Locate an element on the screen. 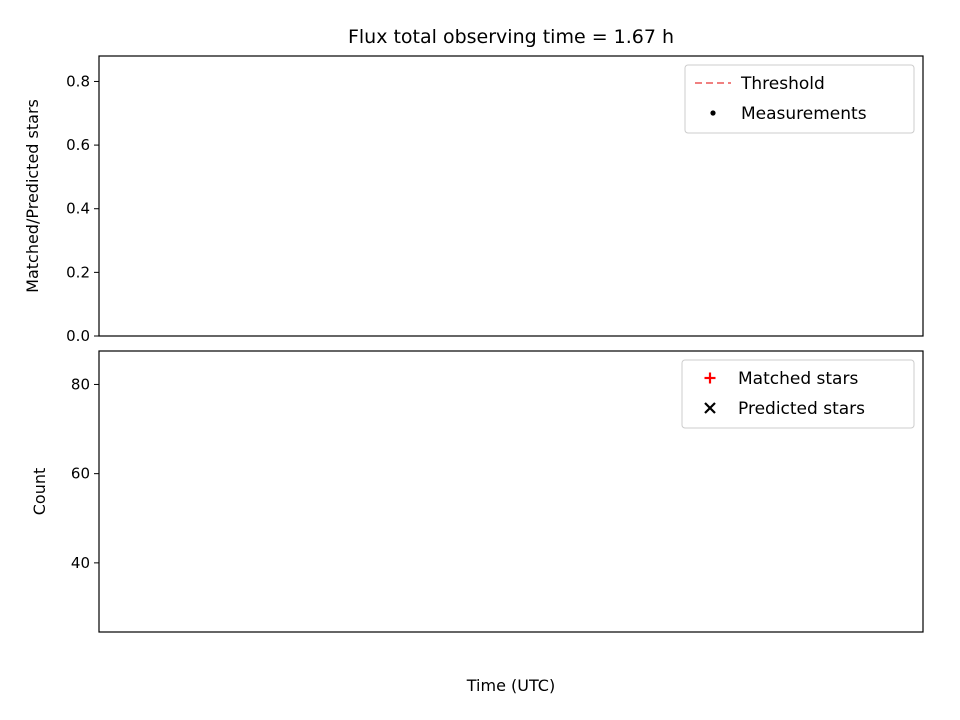 This screenshot has height=720, width=960. legend: Matched stars Predicted stars is located at coordinates (798, 394).